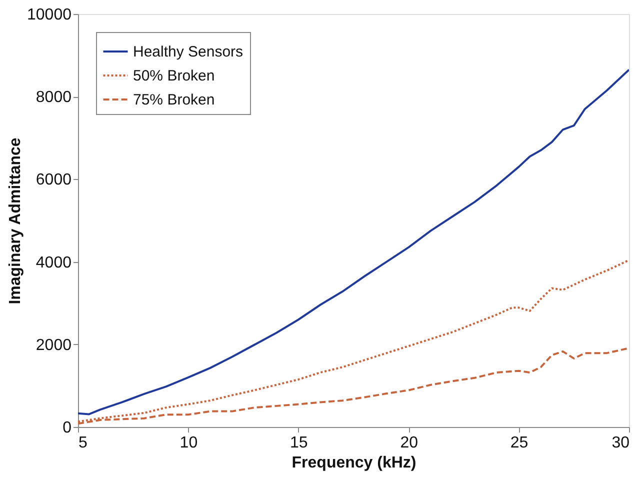 The width and height of the screenshot is (644, 484). I want to click on legend-label: Healthy Sensors, so click(188, 52).